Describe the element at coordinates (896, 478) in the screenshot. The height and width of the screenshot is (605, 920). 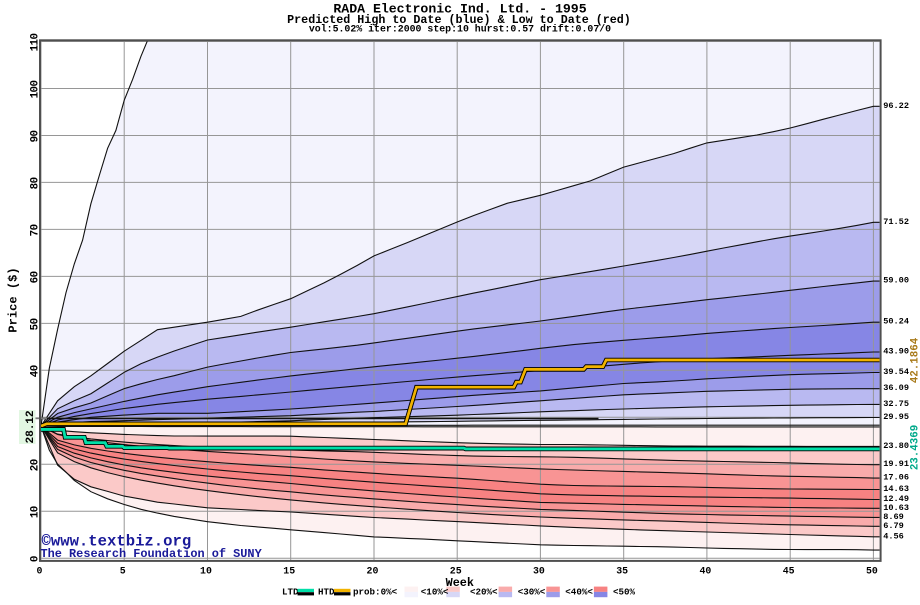
I see `svg-text: 17.06` at that location.